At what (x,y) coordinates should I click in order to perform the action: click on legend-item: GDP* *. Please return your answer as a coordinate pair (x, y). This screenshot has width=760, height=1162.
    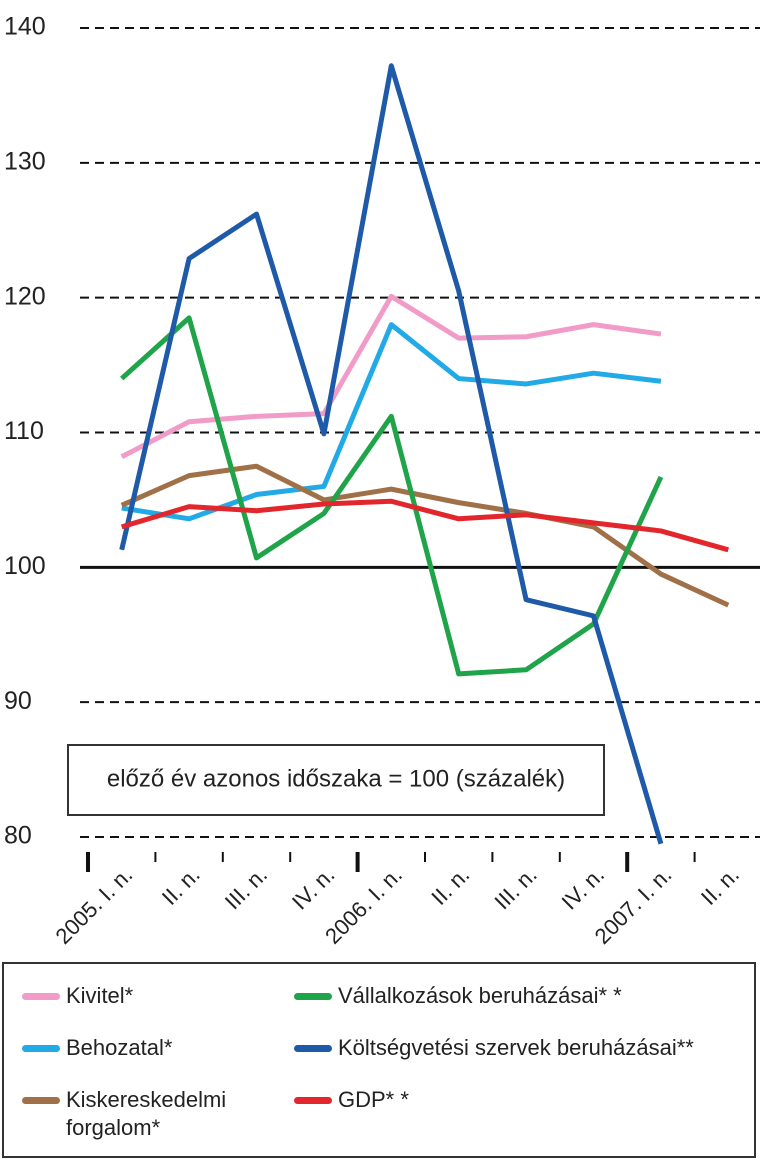
    Looking at the image, I should click on (351, 1100).